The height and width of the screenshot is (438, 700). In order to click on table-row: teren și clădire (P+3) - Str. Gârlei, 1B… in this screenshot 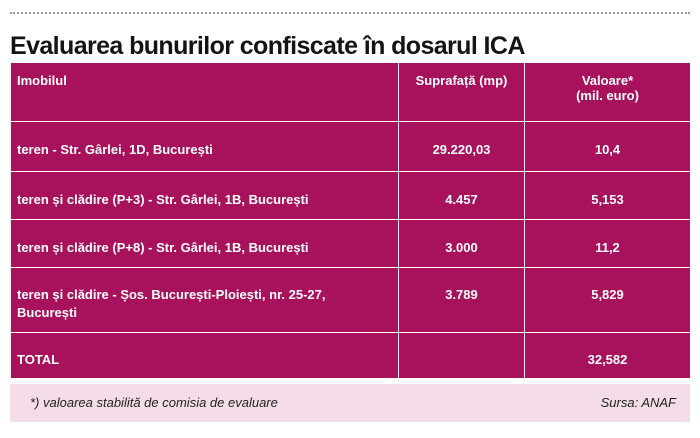, I will do `click(350, 195)`.